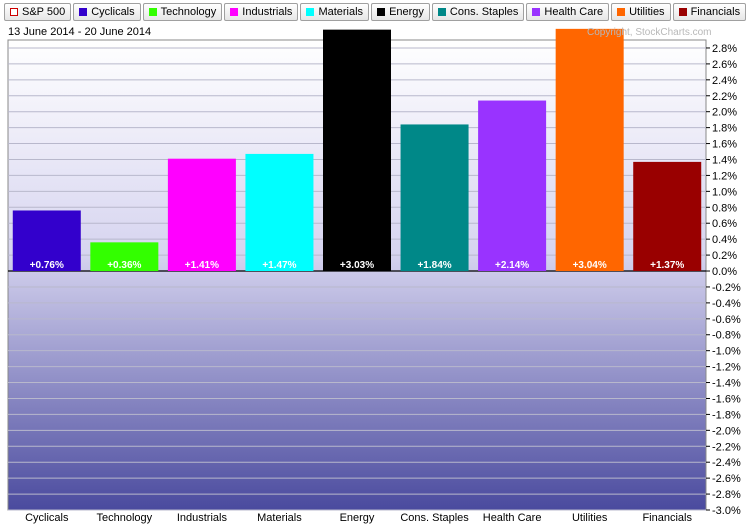  Describe the element at coordinates (726, 399) in the screenshot. I see `y-tick-label: -1.6%` at that location.